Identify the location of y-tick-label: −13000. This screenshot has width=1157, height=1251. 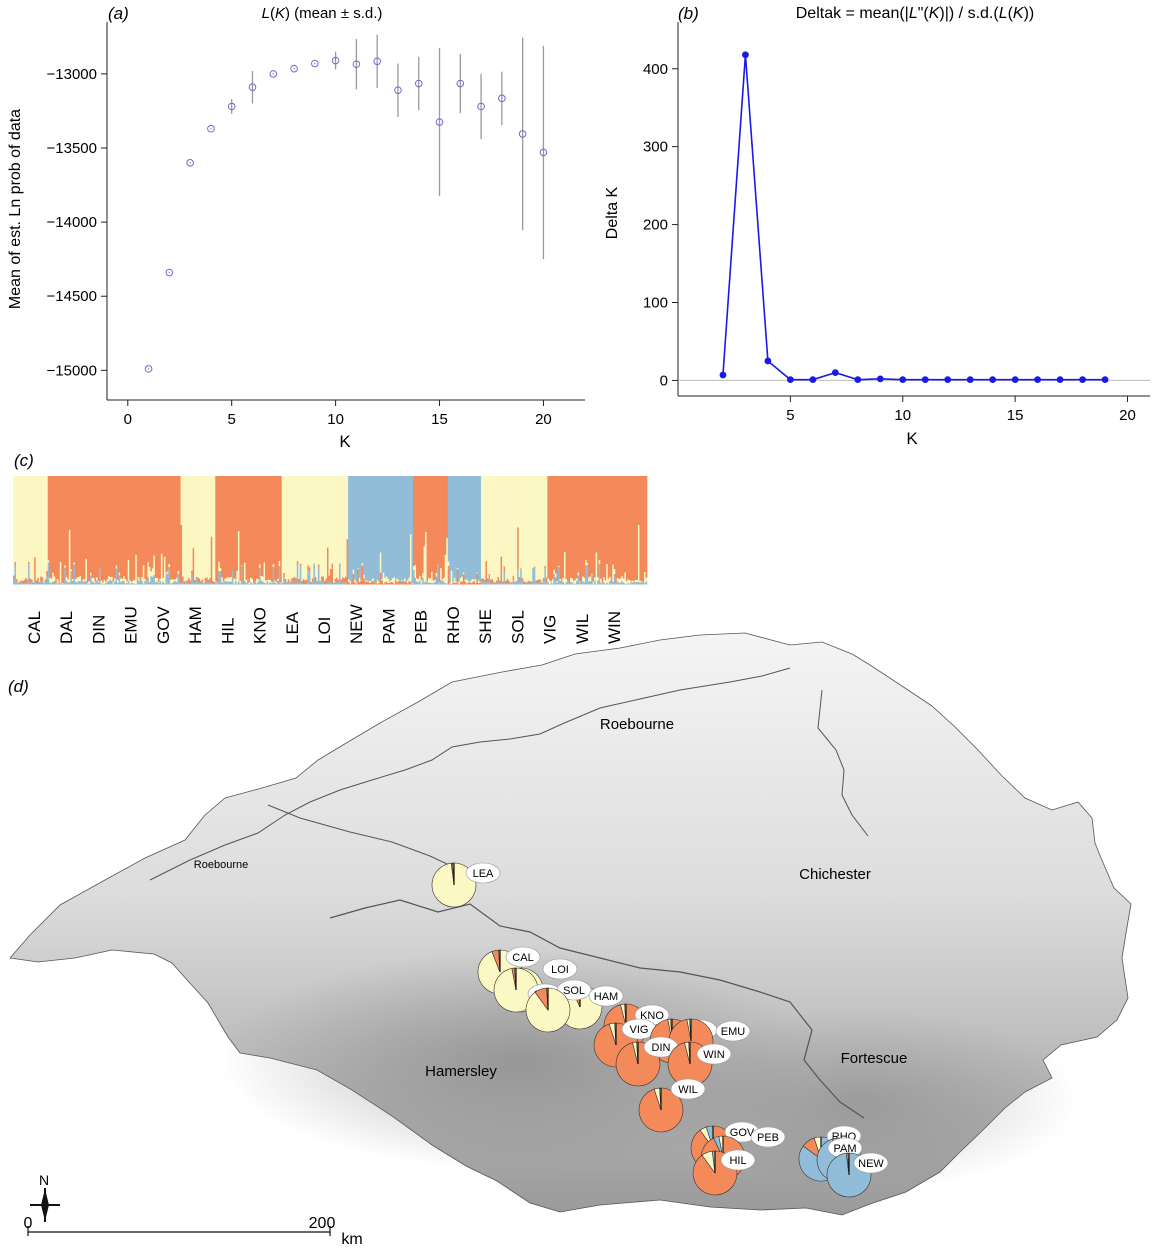
(72, 74).